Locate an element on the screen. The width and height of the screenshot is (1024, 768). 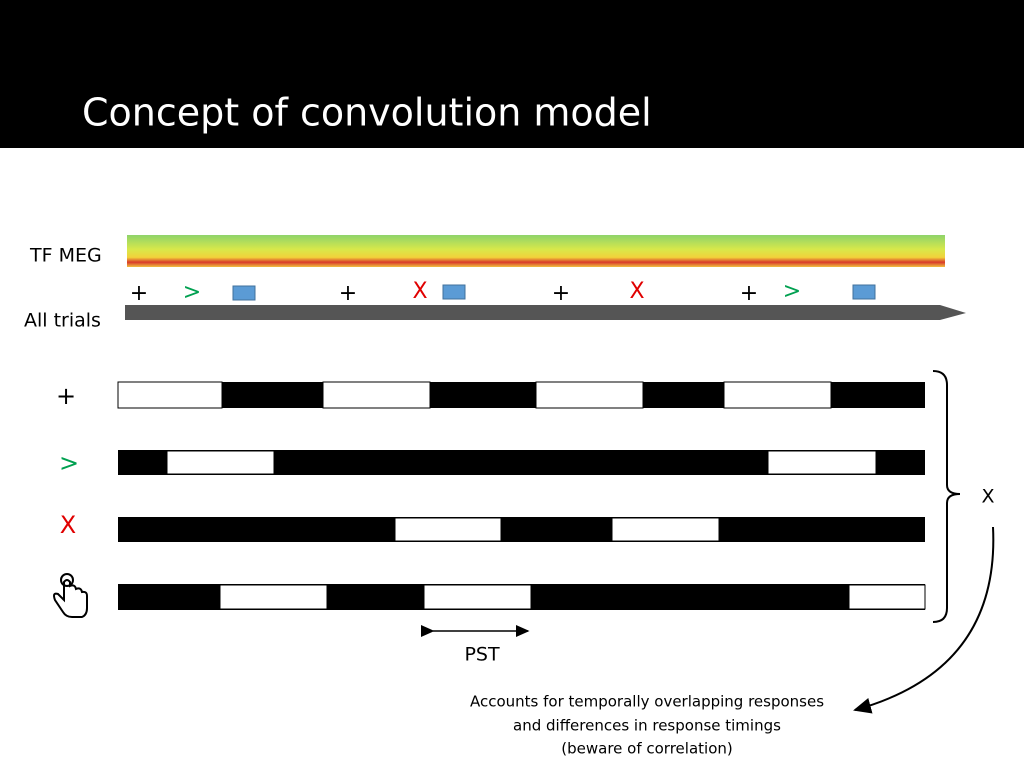
brace is located at coordinates (946, 496).